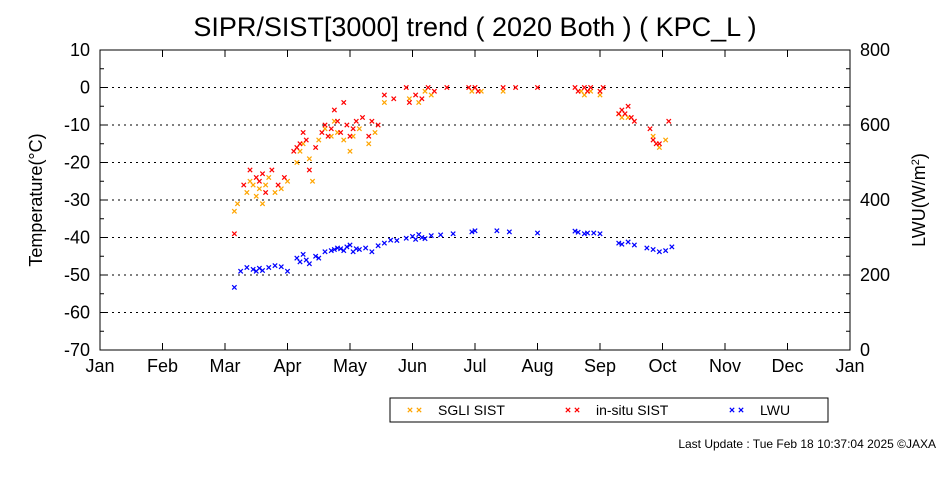  I want to click on y-axis-right: 800 600 400 200 0, so click(866, 200).